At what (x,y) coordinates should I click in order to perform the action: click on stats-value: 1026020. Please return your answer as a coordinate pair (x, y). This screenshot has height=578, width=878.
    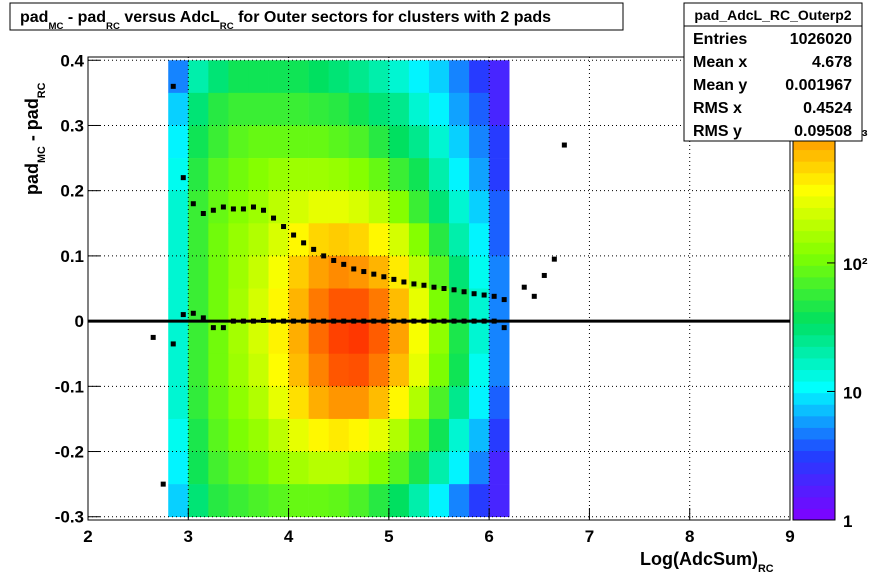
    Looking at the image, I should click on (821, 39).